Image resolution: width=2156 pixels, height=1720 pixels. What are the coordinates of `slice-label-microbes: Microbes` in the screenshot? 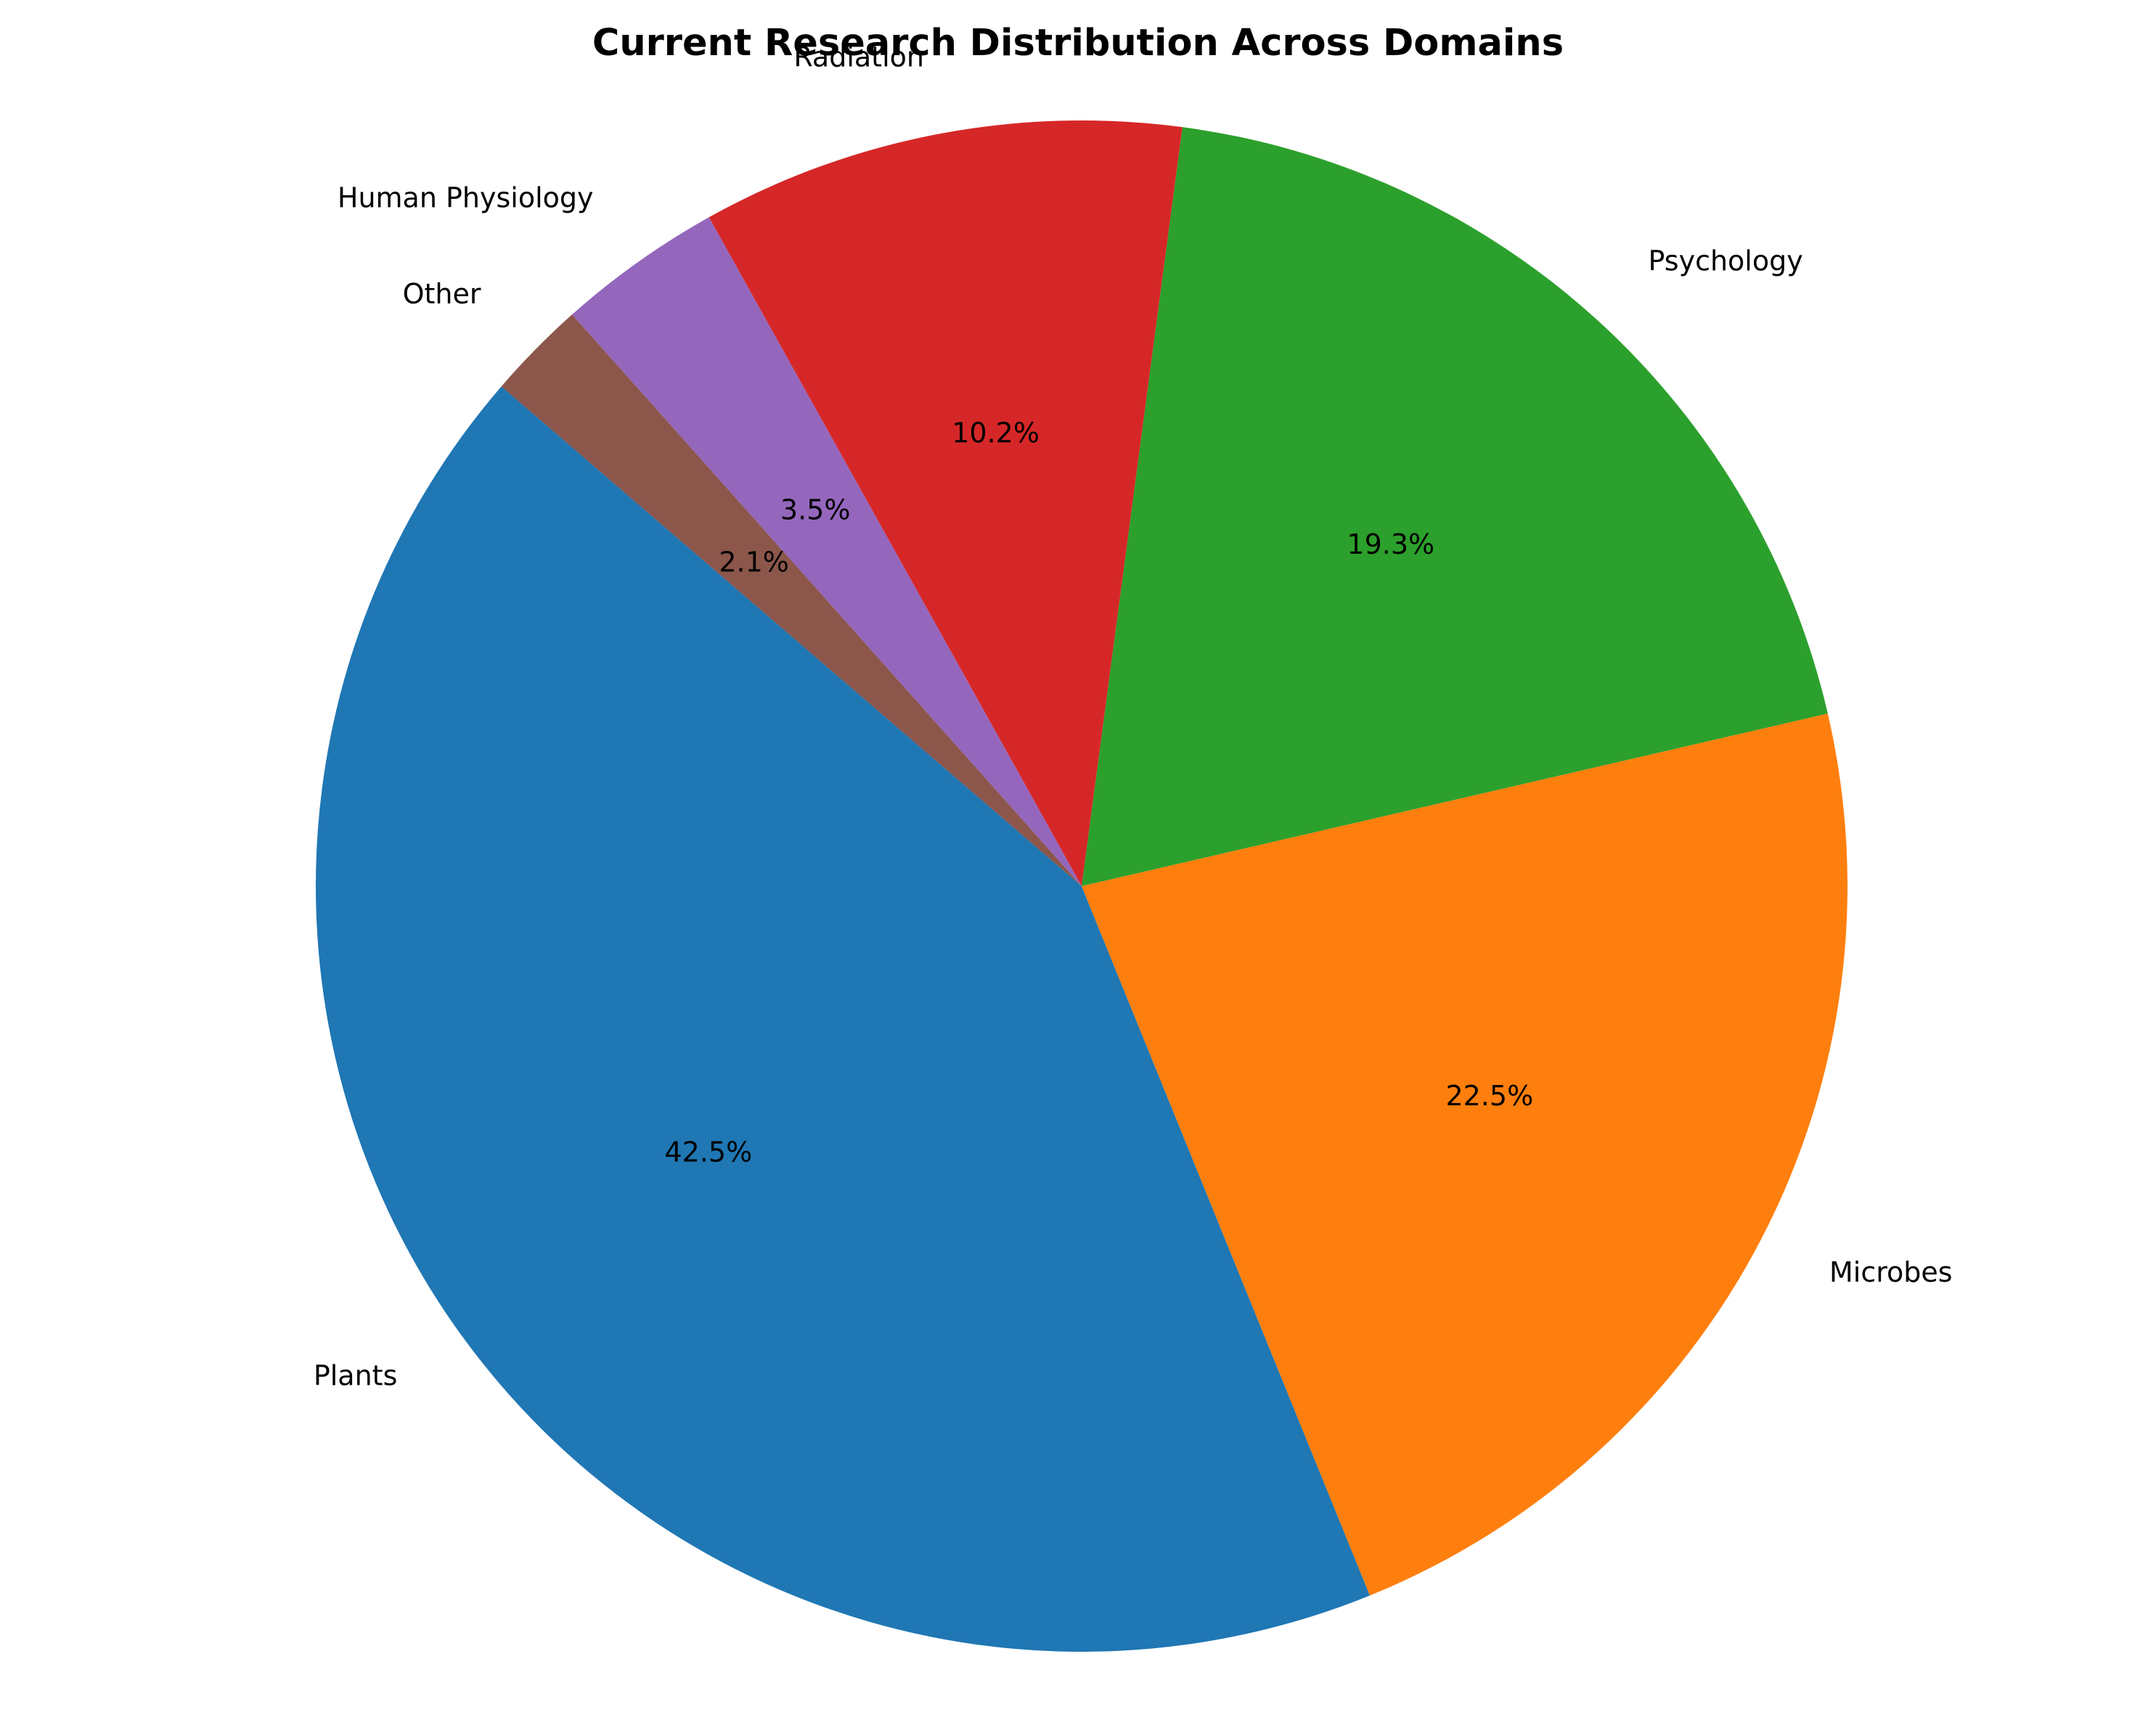 It's located at (1891, 1272).